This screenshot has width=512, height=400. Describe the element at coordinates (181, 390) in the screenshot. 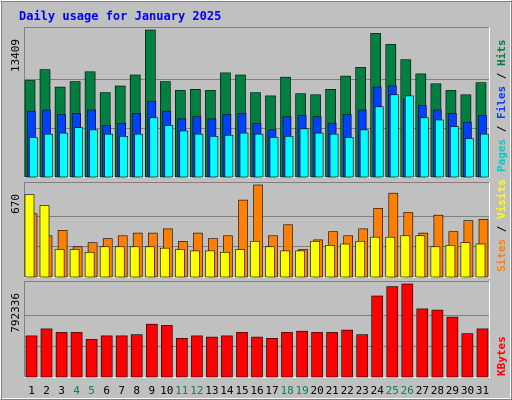

I see `x-tick-label: 11` at that location.